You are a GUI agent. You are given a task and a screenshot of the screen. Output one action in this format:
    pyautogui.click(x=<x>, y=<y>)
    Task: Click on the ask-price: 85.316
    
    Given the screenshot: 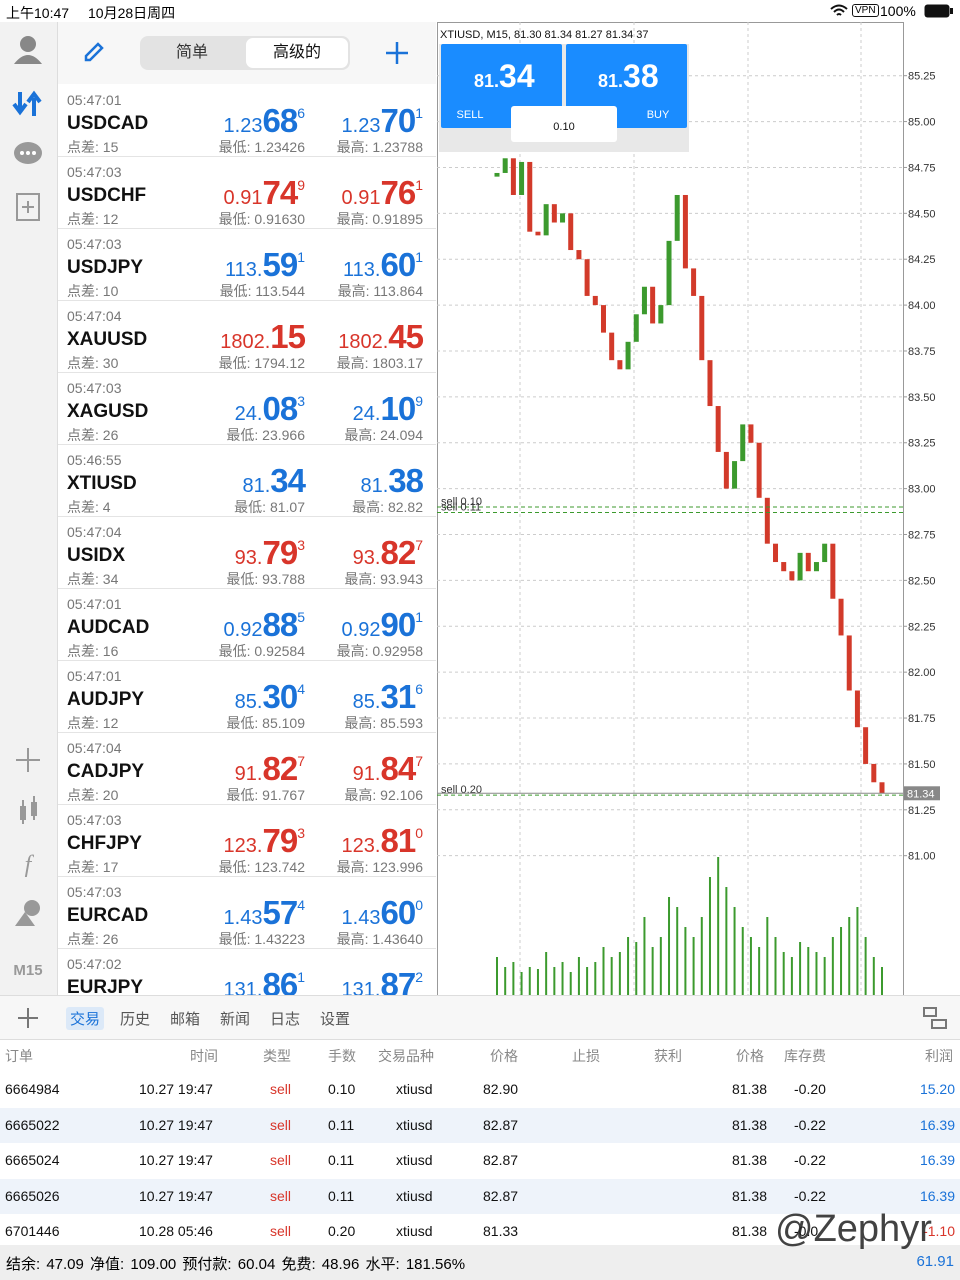 What is the action you would take?
    pyautogui.click(x=388, y=697)
    